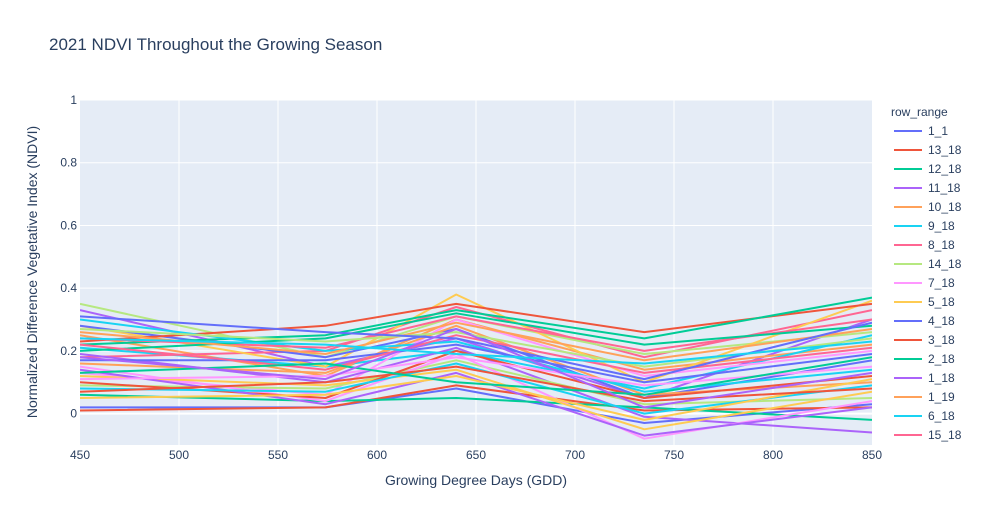 This screenshot has width=985, height=525. What do you see at coordinates (941, 321) in the screenshot?
I see `legend-label: 4_18` at bounding box center [941, 321].